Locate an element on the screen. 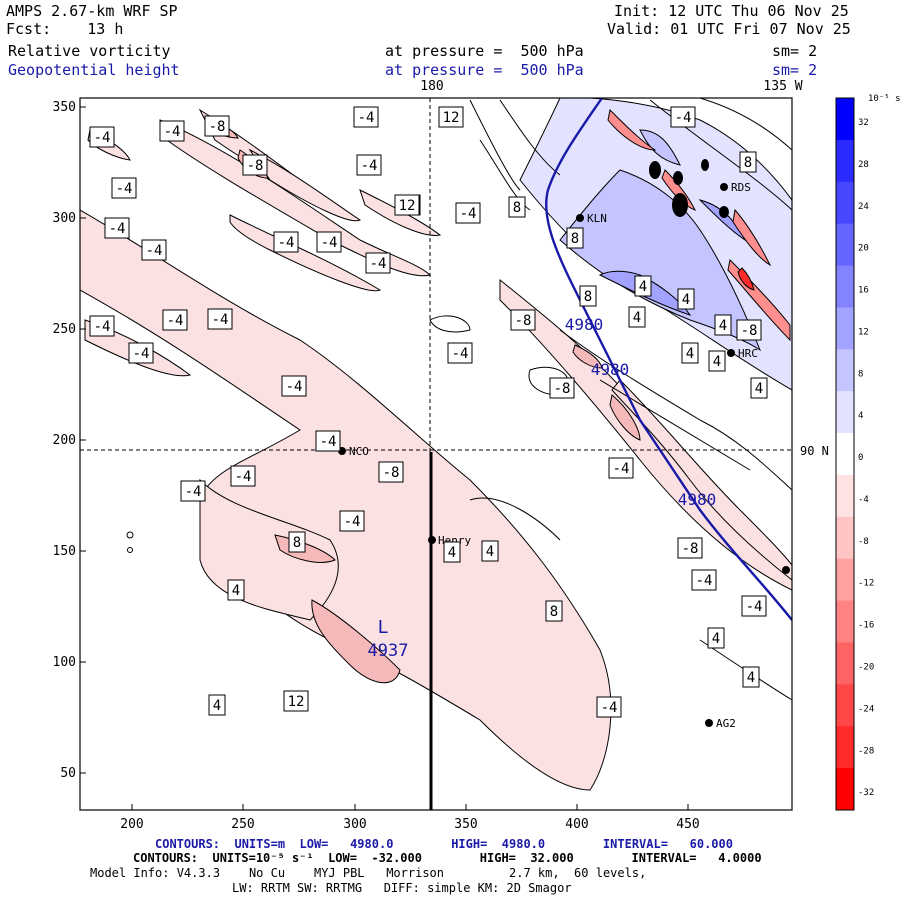 The width and height of the screenshot is (900, 900). colorbar-unit: 10⁻⁵ s⁻¹ is located at coordinates (884, 99).